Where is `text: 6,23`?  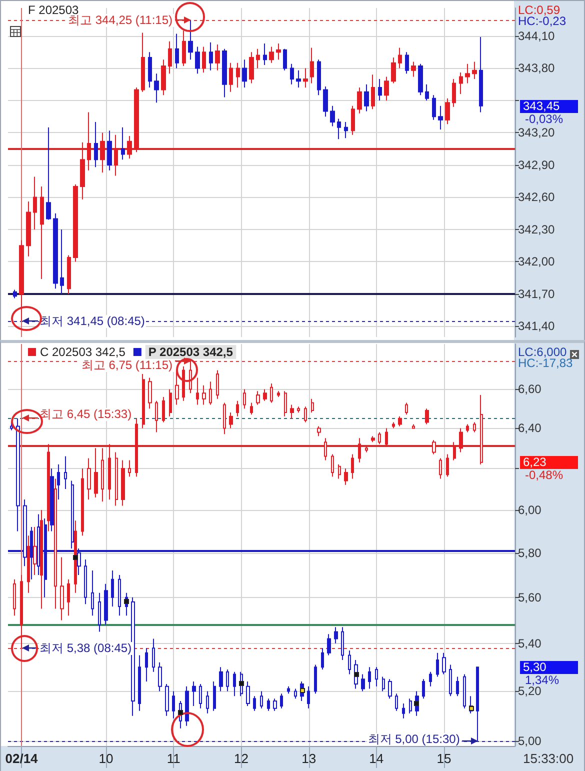 text: 6,23 is located at coordinates (549, 462).